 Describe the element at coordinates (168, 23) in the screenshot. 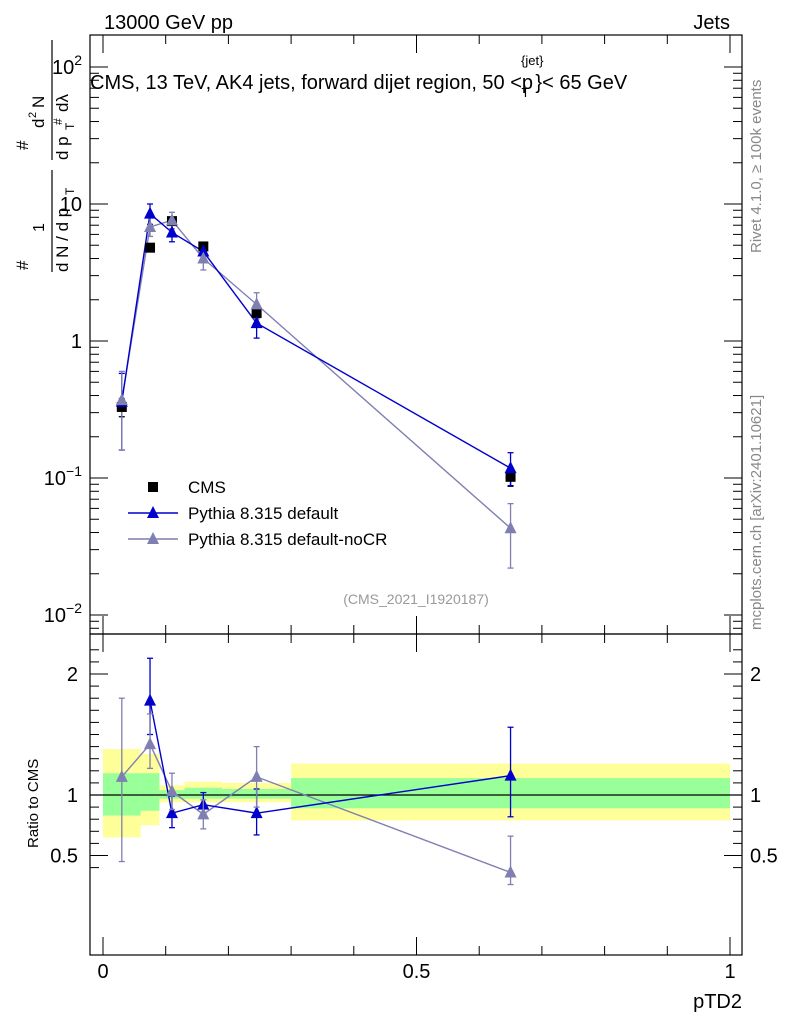

I see `header-left: 13000 GeV pp` at that location.